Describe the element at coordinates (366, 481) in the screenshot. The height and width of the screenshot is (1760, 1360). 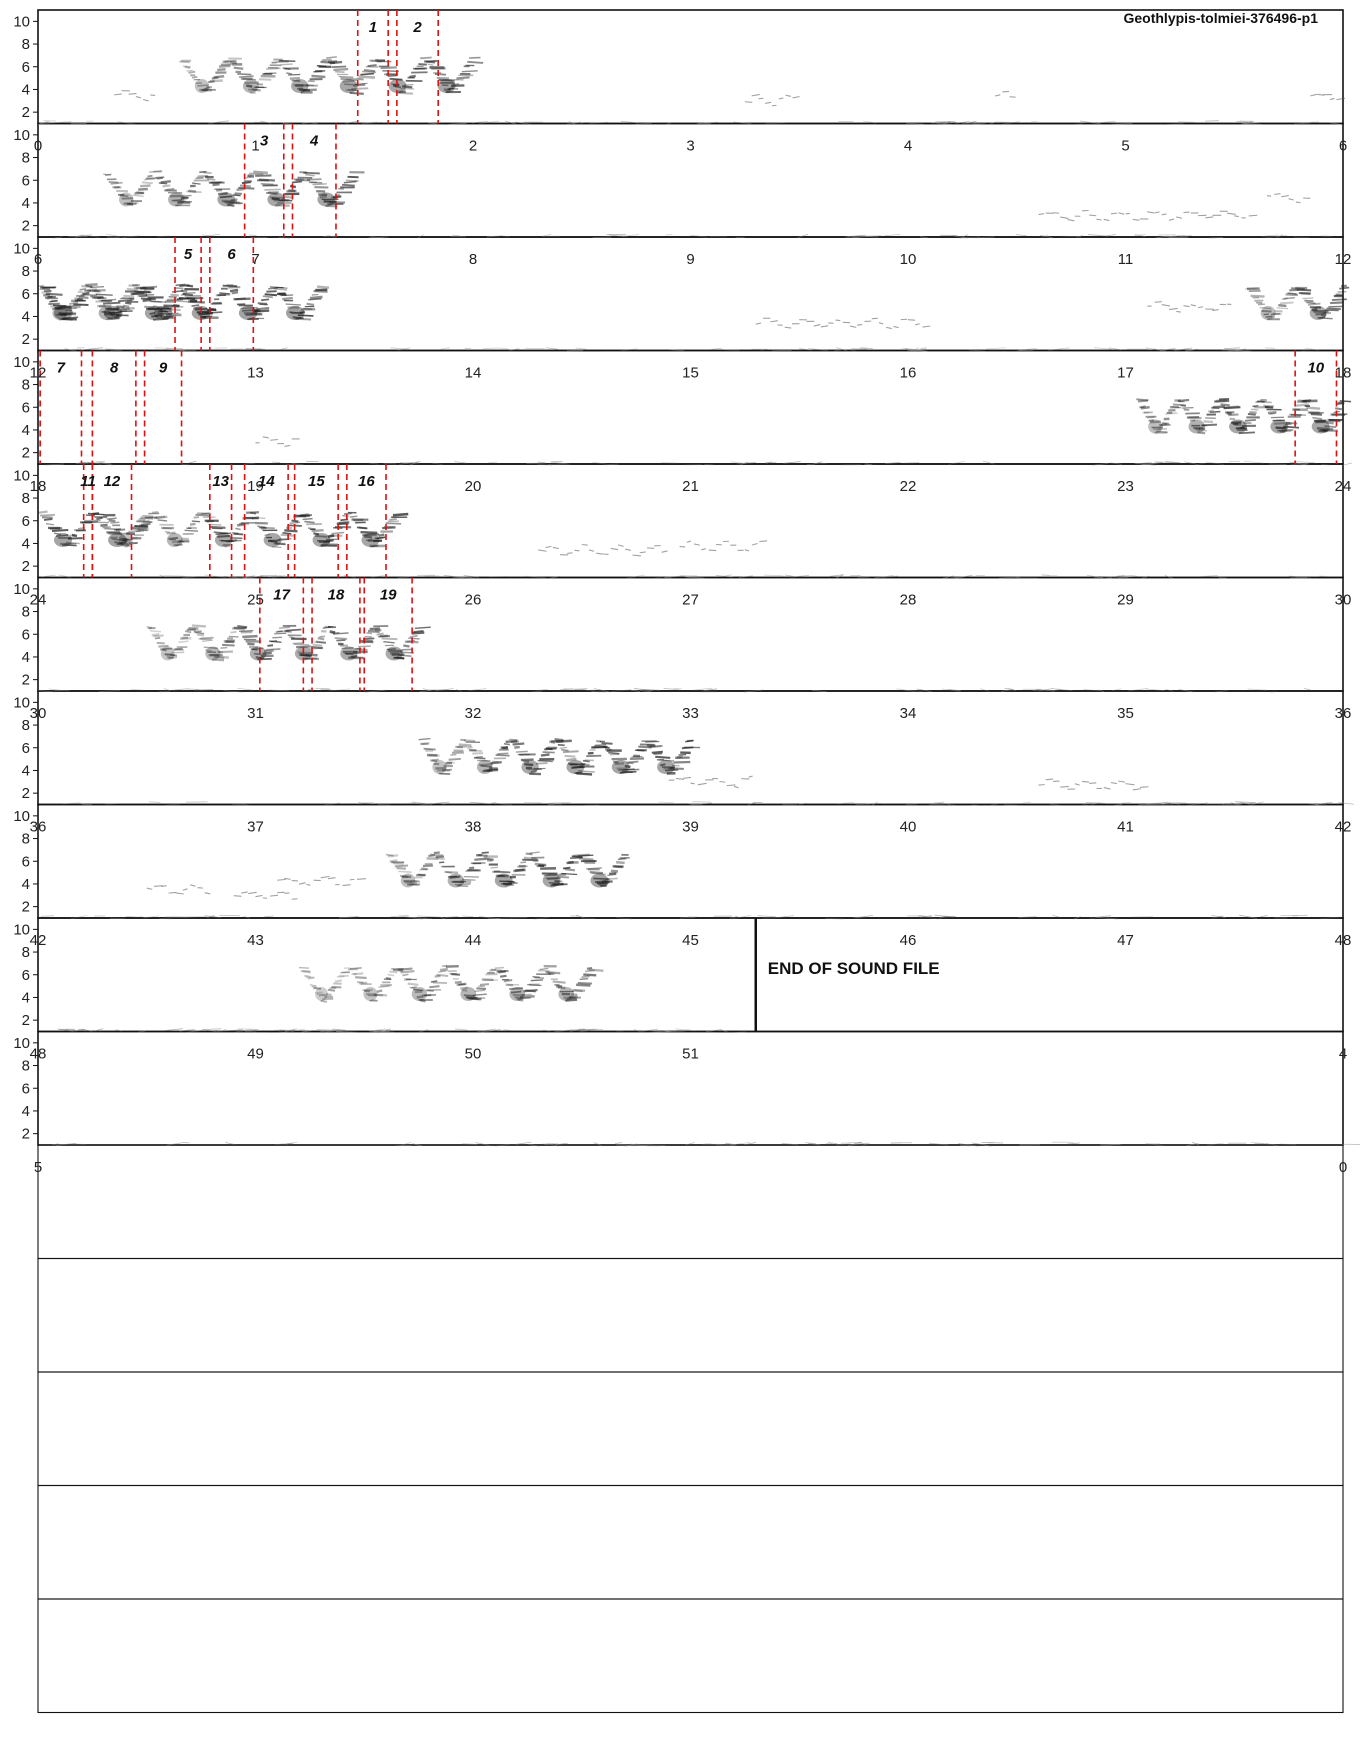
I see `segment-label: 16` at that location.